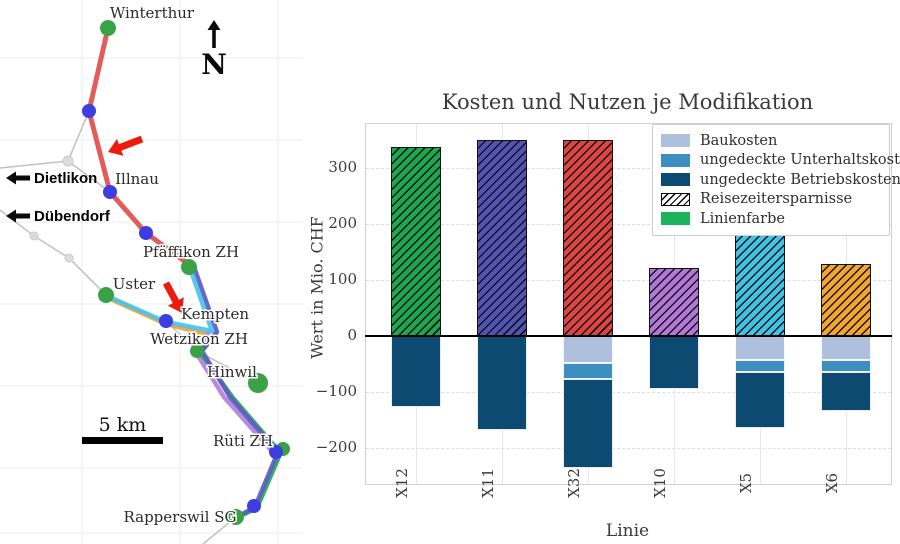 The width and height of the screenshot is (900, 544). Describe the element at coordinates (800, 179) in the screenshot. I see `legend-label: ungedeckte Betriebskosten` at that location.